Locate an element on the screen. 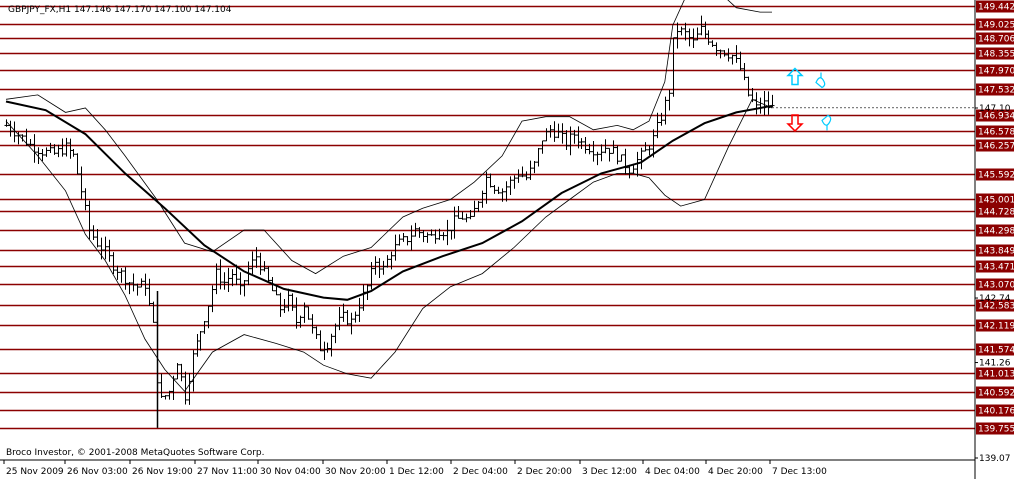 The height and width of the screenshot is (479, 1014). price-label: 147.970 is located at coordinates (996, 72).